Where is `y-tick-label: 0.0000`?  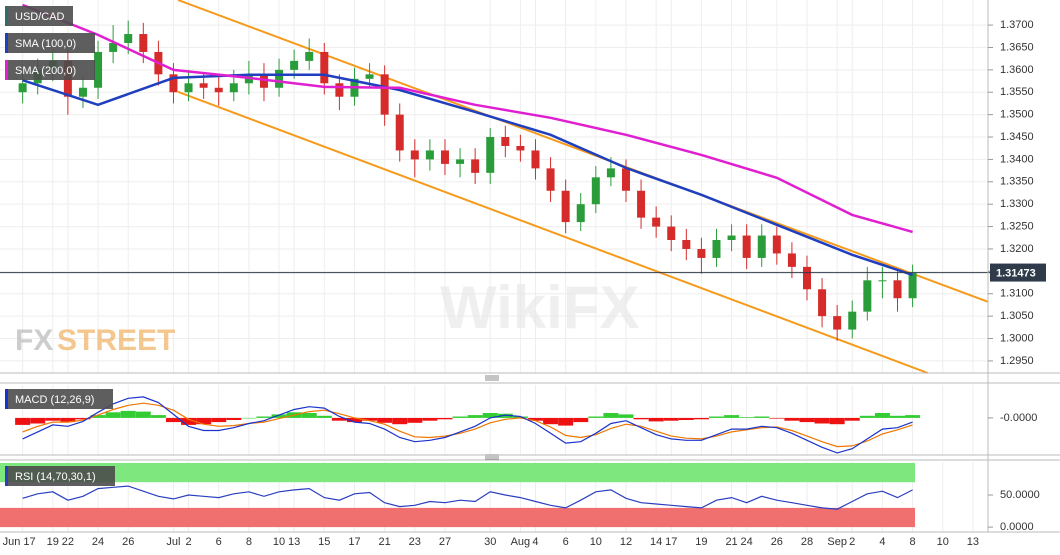 y-tick-label: 0.0000 is located at coordinates (1017, 527).